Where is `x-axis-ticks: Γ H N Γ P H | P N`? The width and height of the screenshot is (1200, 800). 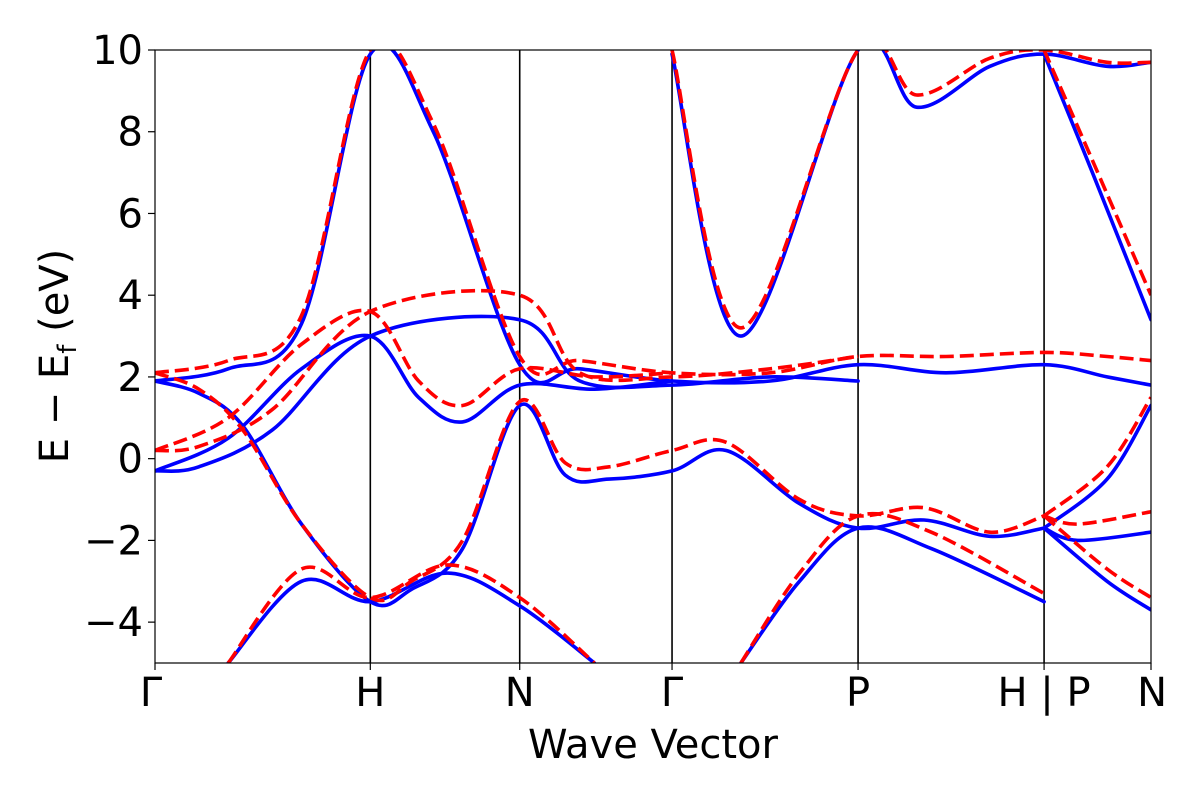
x-axis-ticks: Γ H N Γ P H | P N is located at coordinates (653, 689).